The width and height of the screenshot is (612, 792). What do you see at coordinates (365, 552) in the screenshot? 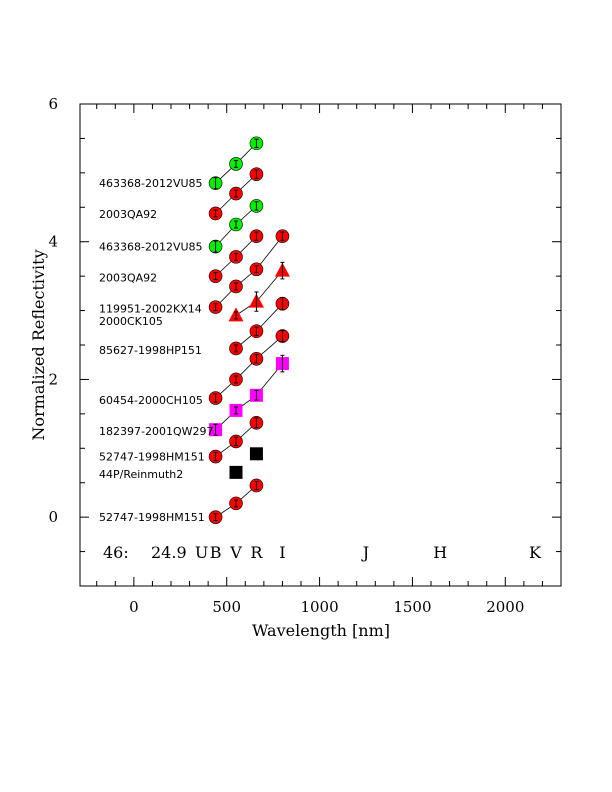
I see `band-label-J: J` at bounding box center [365, 552].